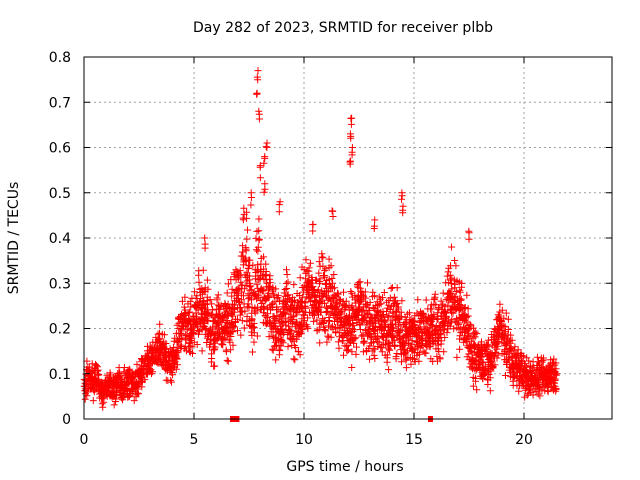  I want to click on x-tick-label: 15, so click(414, 440).